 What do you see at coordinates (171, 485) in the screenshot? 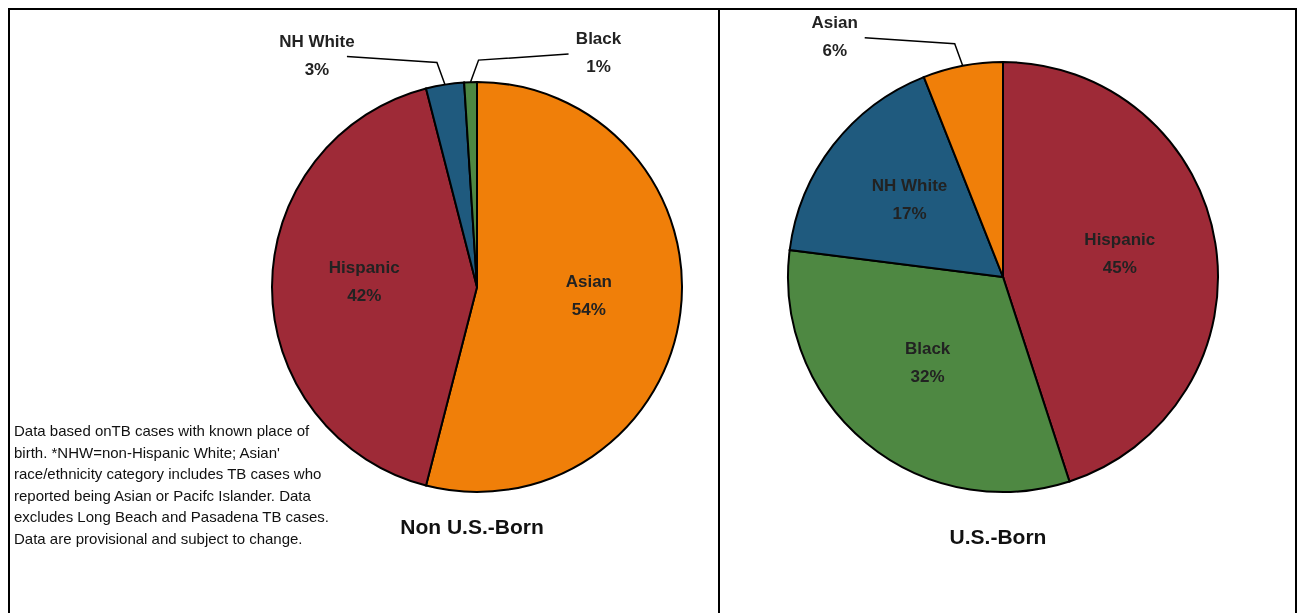
I see `text: Data based onTB cases with known place of birth. *NHW=non-Hispanic White; Asian' race/ethnicity category includes TB cases who reported being Asian or Pacifc Islander. Data excludes Long Beach and Pasadena TB cases. Data are provisional and subject to change.` at bounding box center [171, 485].